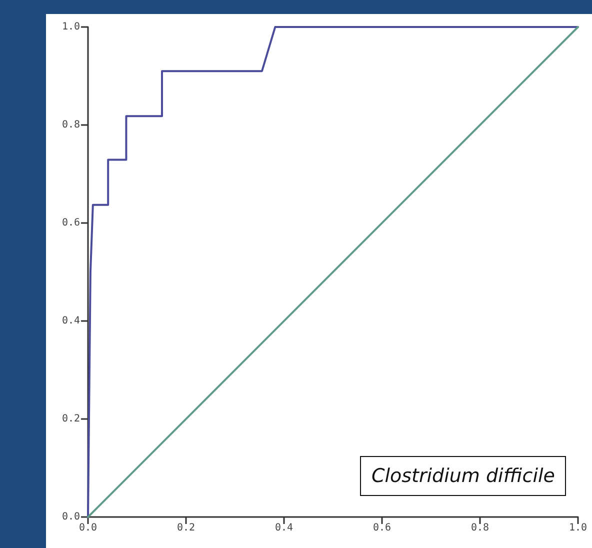 Image resolution: width=592 pixels, height=548 pixels. Describe the element at coordinates (463, 476) in the screenshot. I see `annotation: Clostridium difficile` at that location.